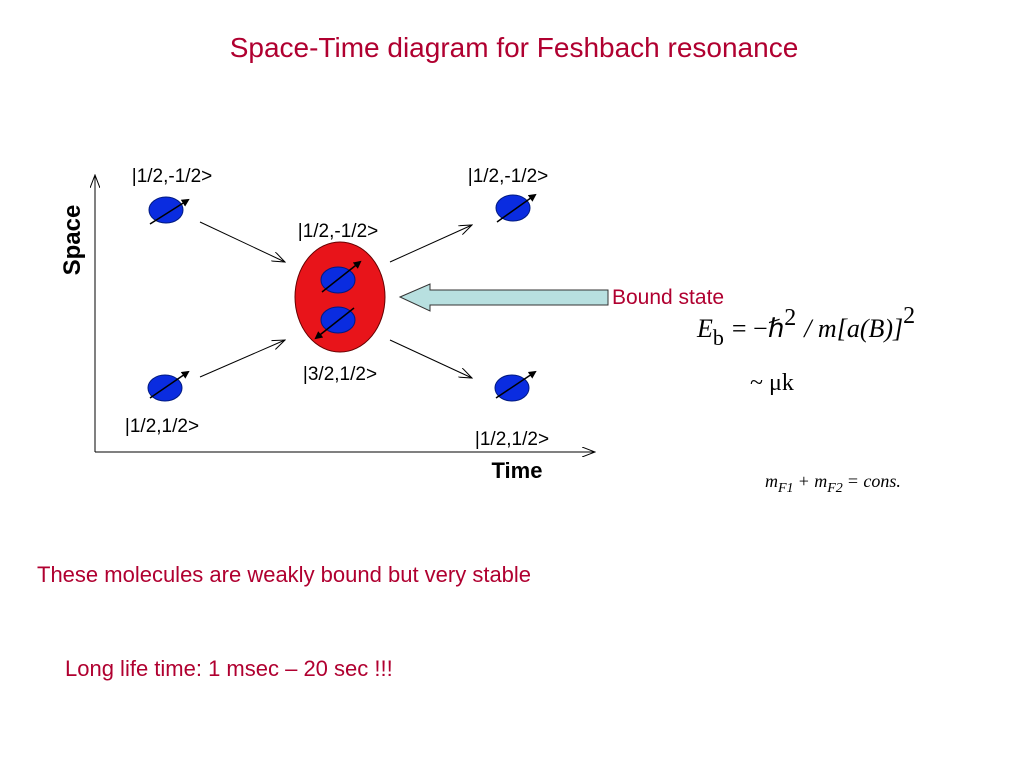  I want to click on molecule, so click(340, 297).